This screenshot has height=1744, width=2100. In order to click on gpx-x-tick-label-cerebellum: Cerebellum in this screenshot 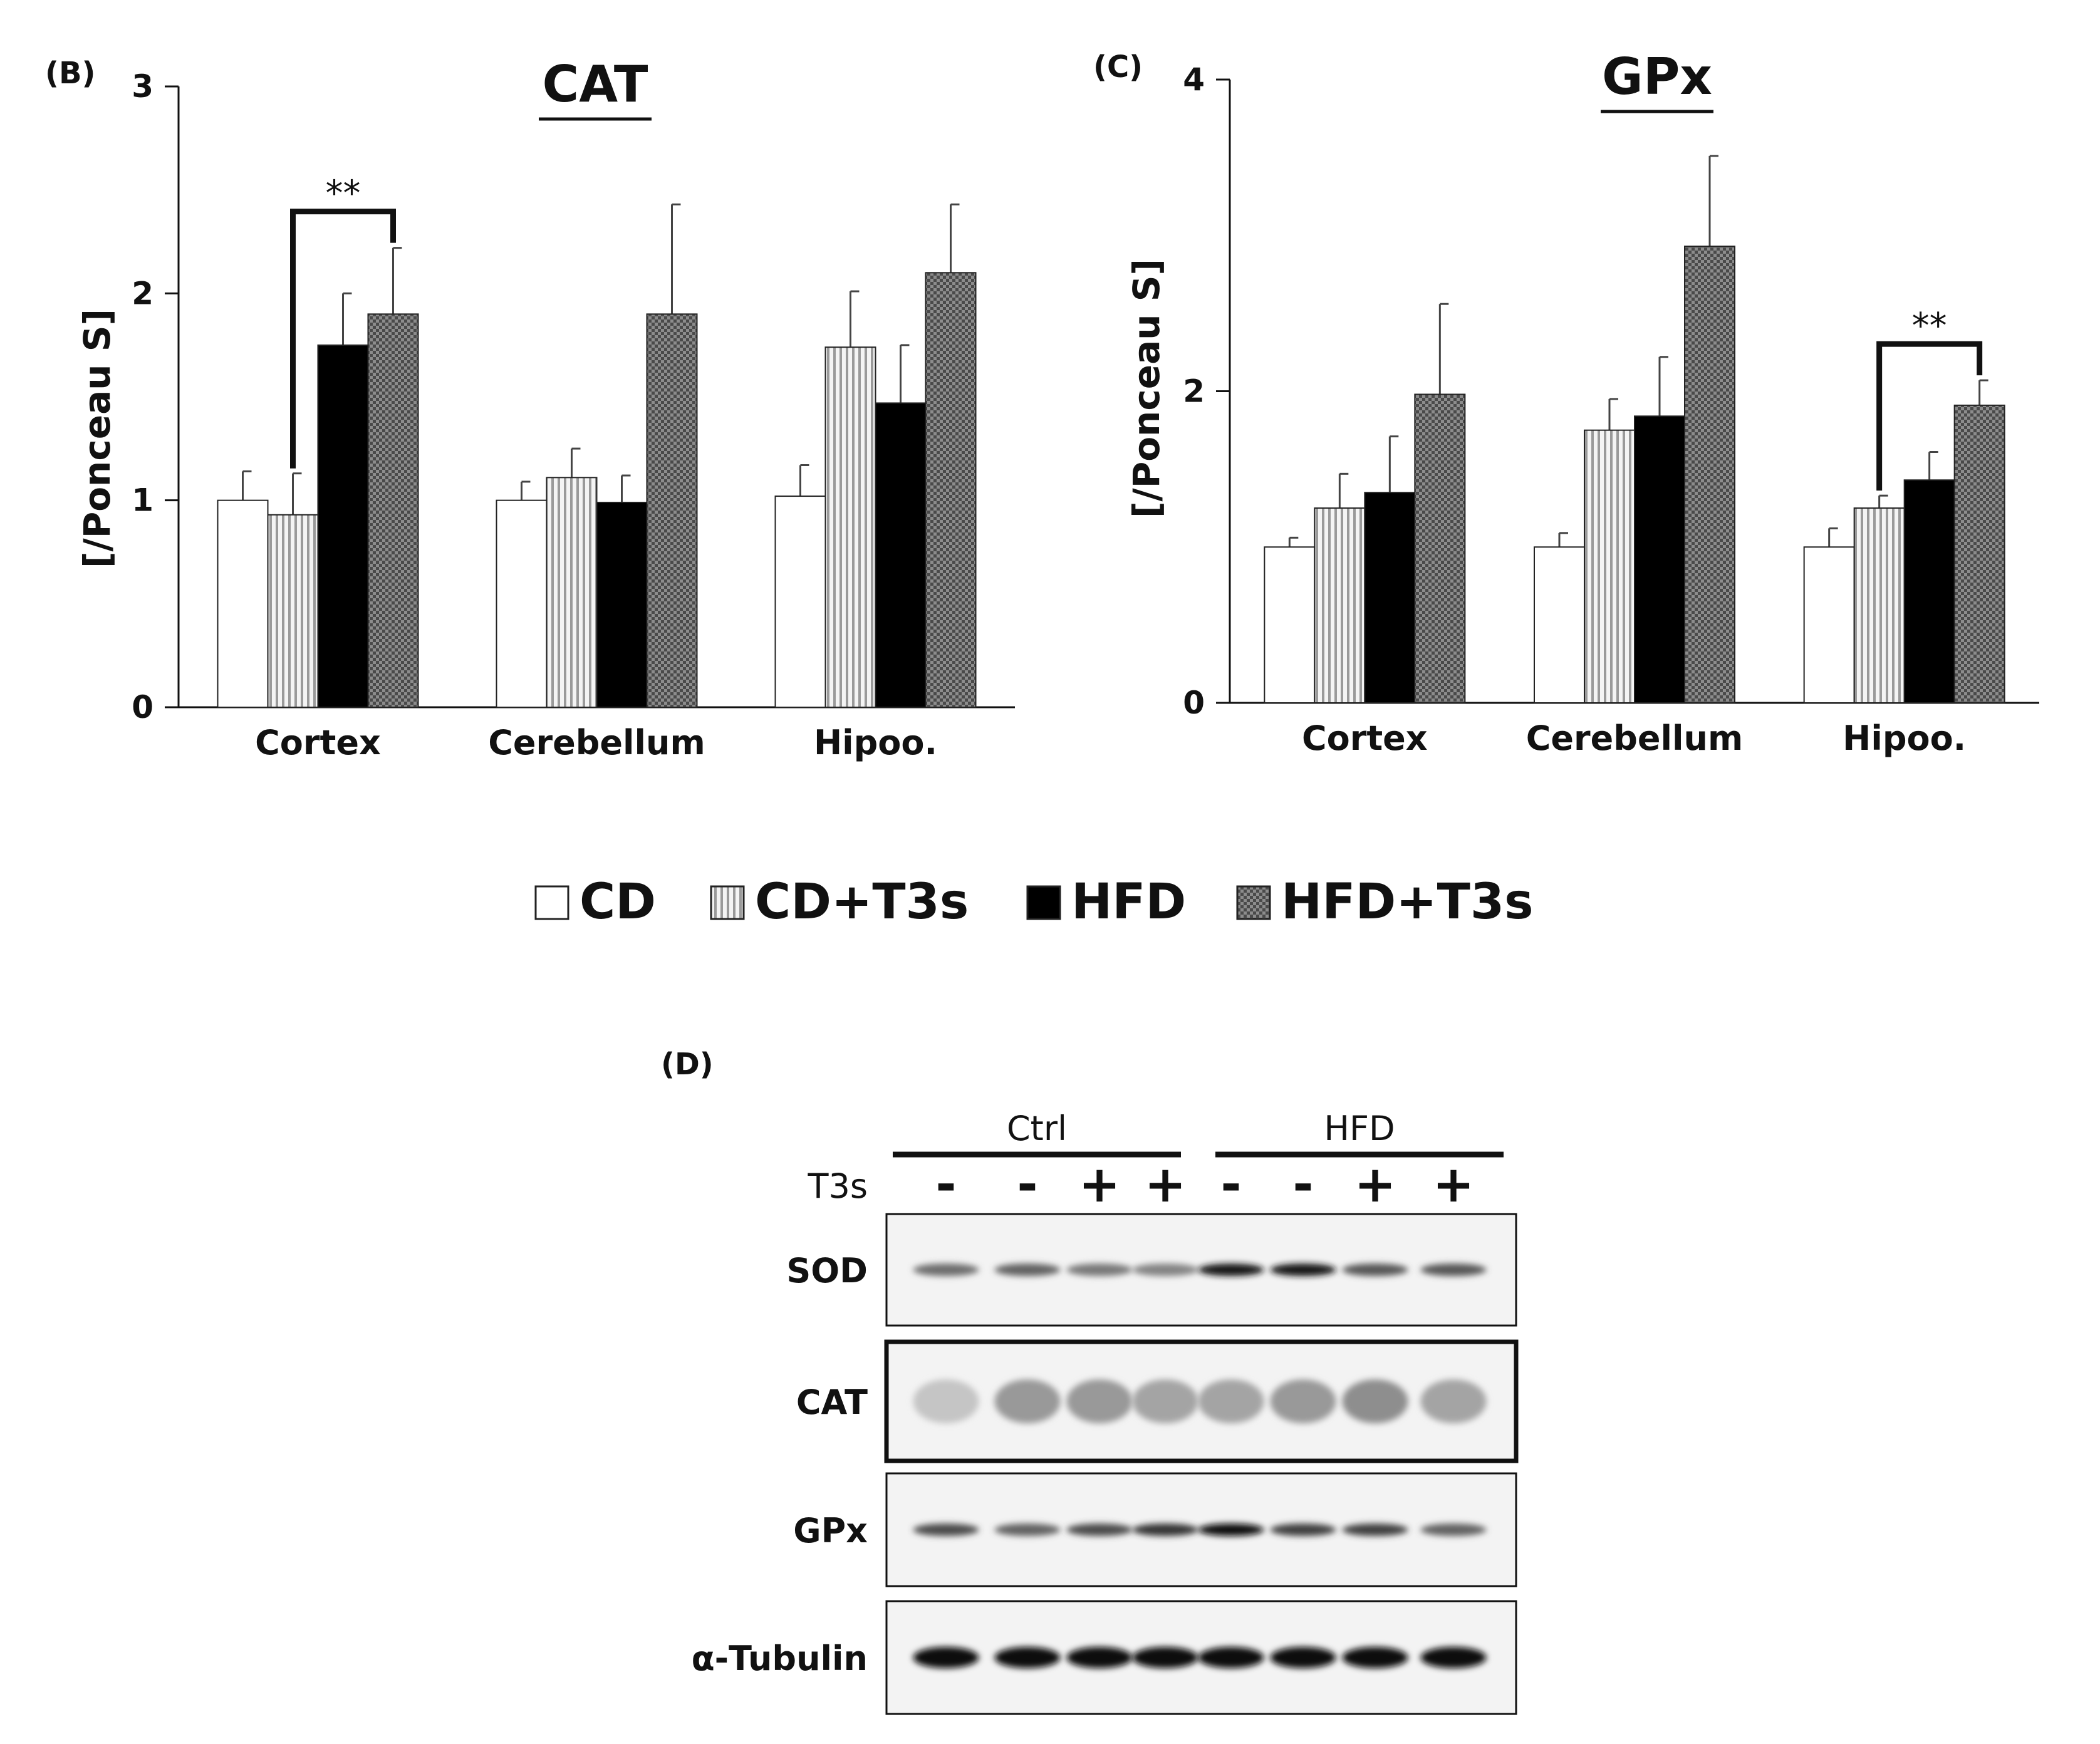, I will do `click(1635, 738)`.